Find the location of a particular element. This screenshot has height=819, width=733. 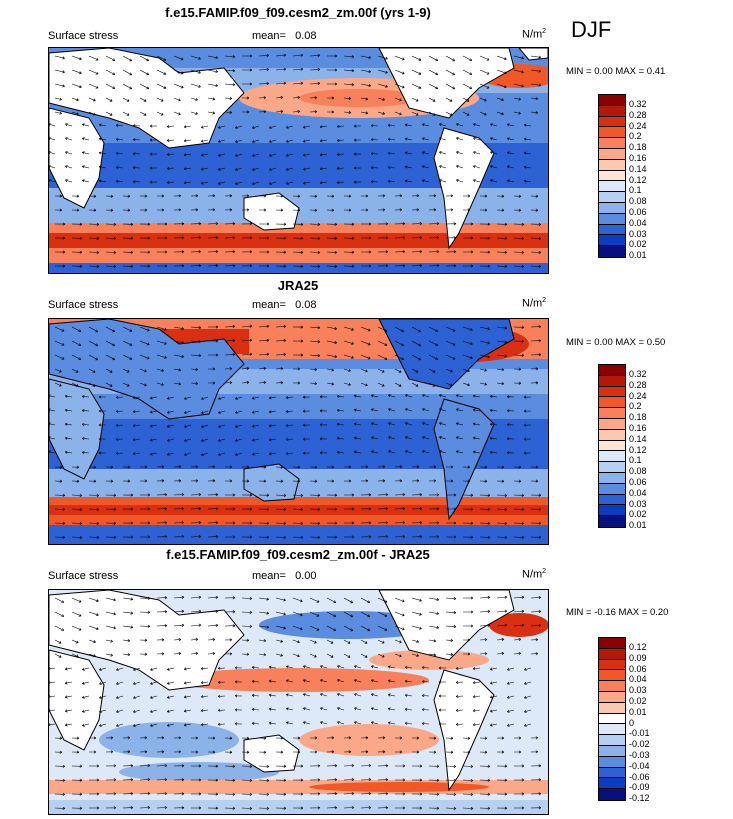

colorbar-label: -0.06 is located at coordinates (639, 776).